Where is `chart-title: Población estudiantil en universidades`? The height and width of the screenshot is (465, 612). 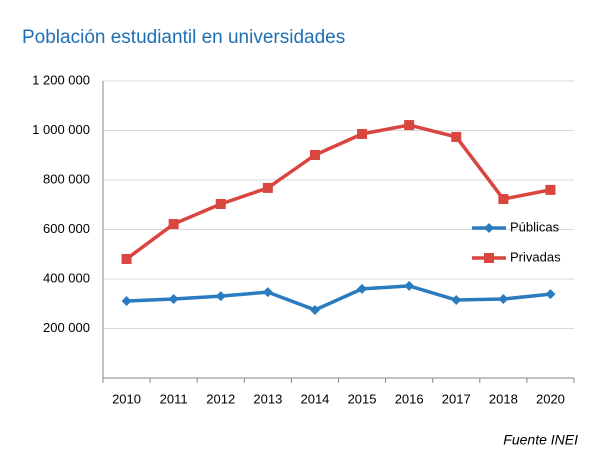 chart-title: Población estudiantil en universidades is located at coordinates (183, 37).